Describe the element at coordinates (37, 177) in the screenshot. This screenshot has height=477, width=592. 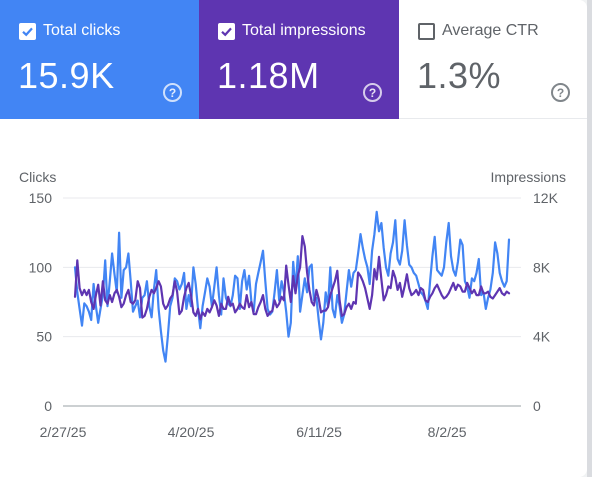
I see `left-axis-title: Clicks` at that location.